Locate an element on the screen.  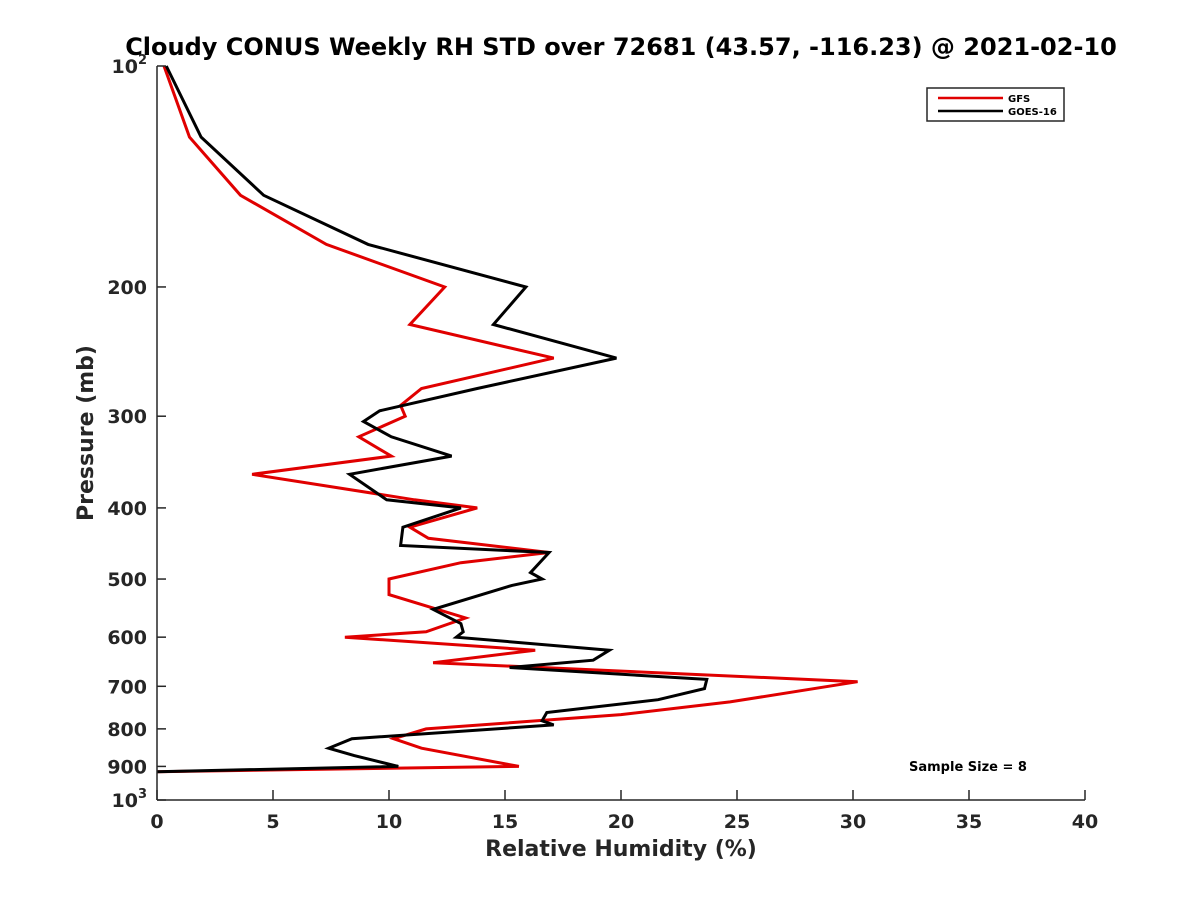
x-axis-label: Relative Humidity (%) is located at coordinates (621, 849).